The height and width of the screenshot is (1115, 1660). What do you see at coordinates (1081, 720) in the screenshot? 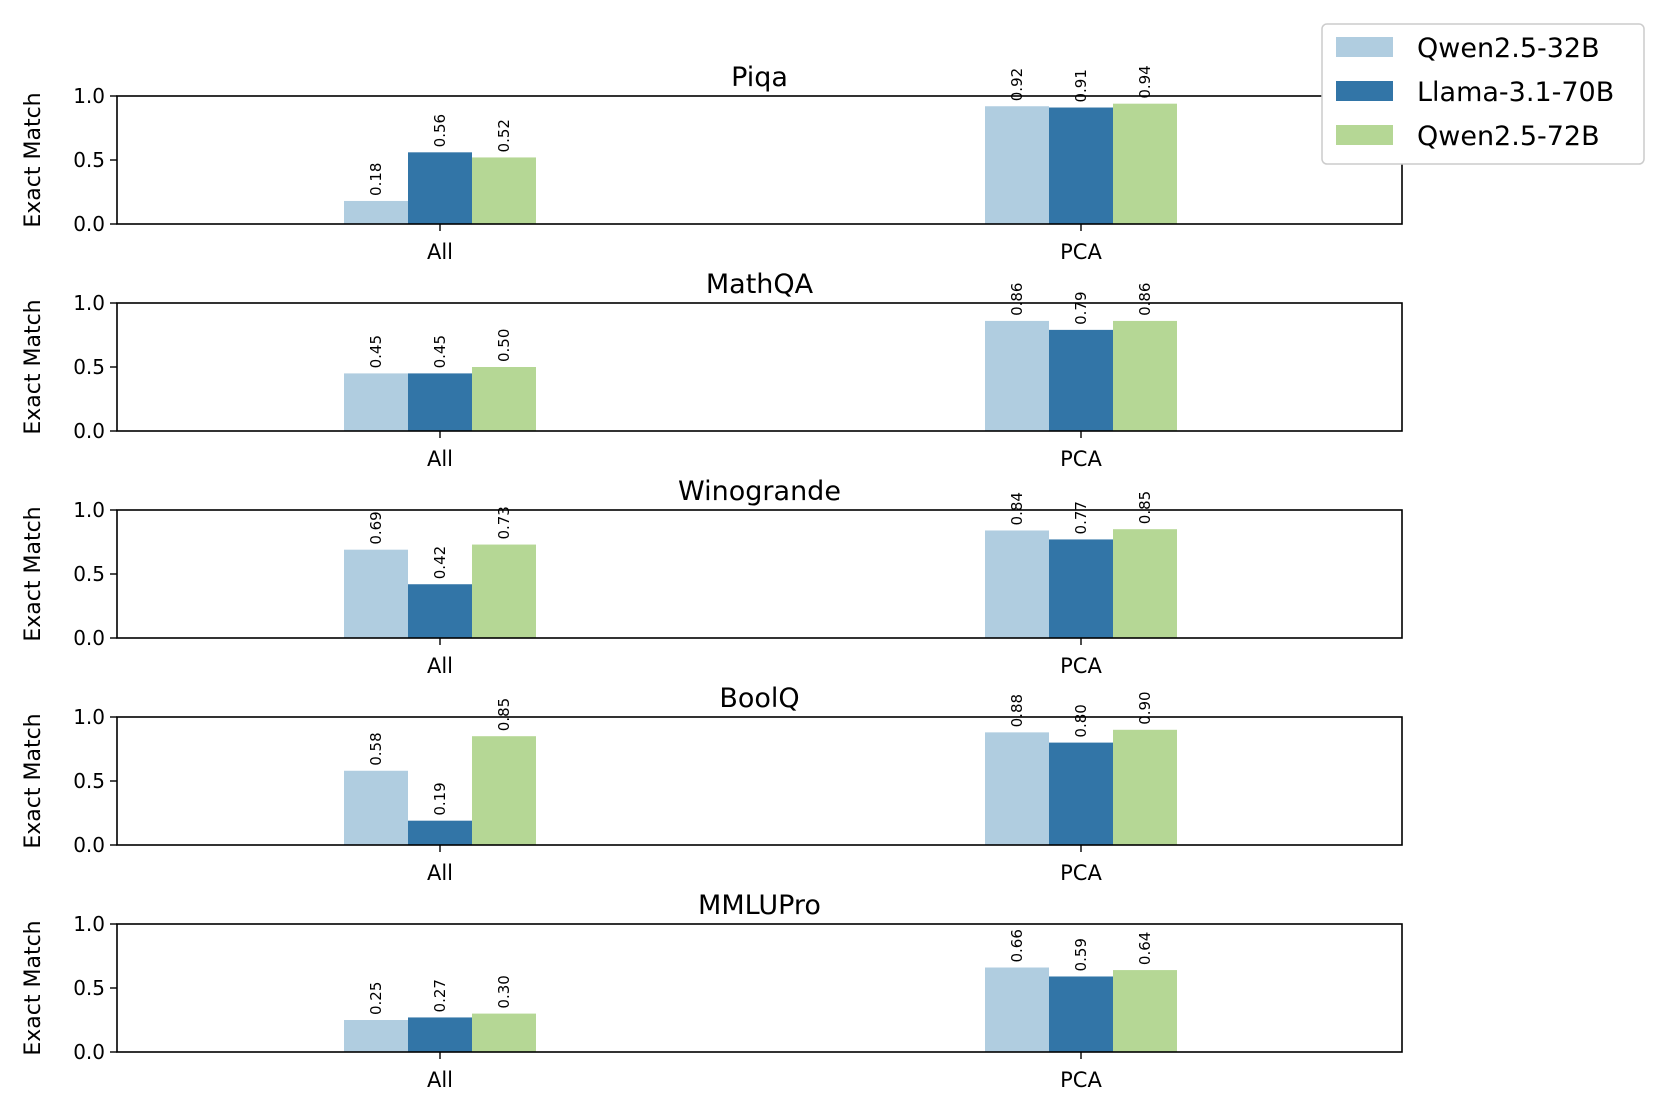
I see `bar-value-label: 0.80` at bounding box center [1081, 720].